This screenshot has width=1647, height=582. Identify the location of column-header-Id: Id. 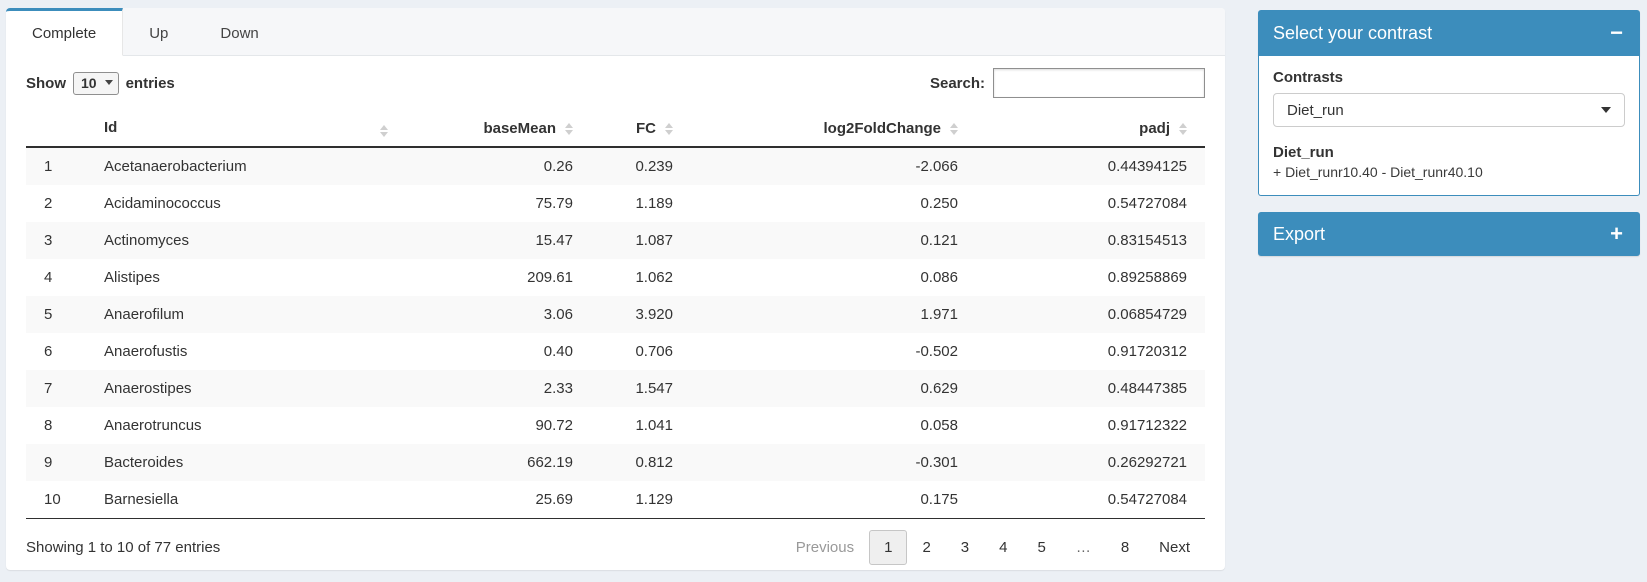
(246, 129).